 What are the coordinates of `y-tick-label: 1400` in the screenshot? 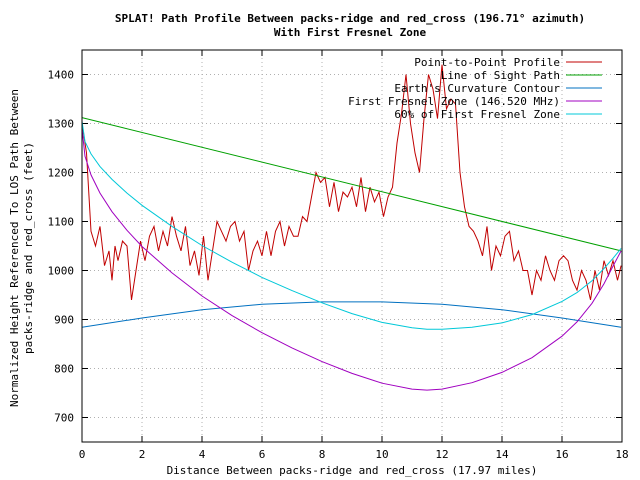 It's located at (61, 75).